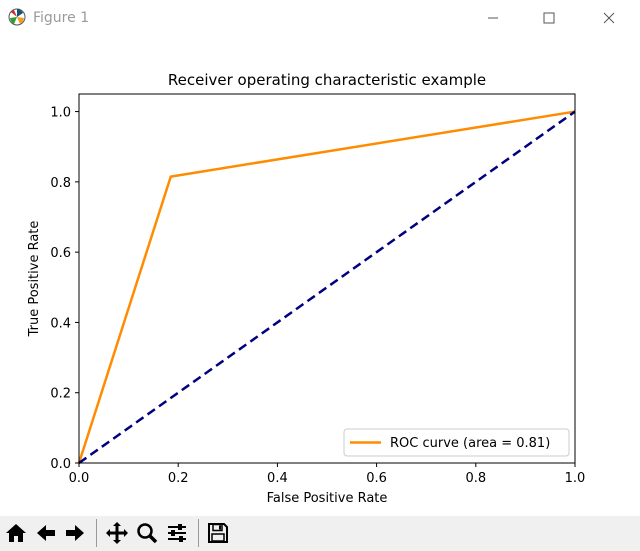  I want to click on zoom-button, so click(147, 533).